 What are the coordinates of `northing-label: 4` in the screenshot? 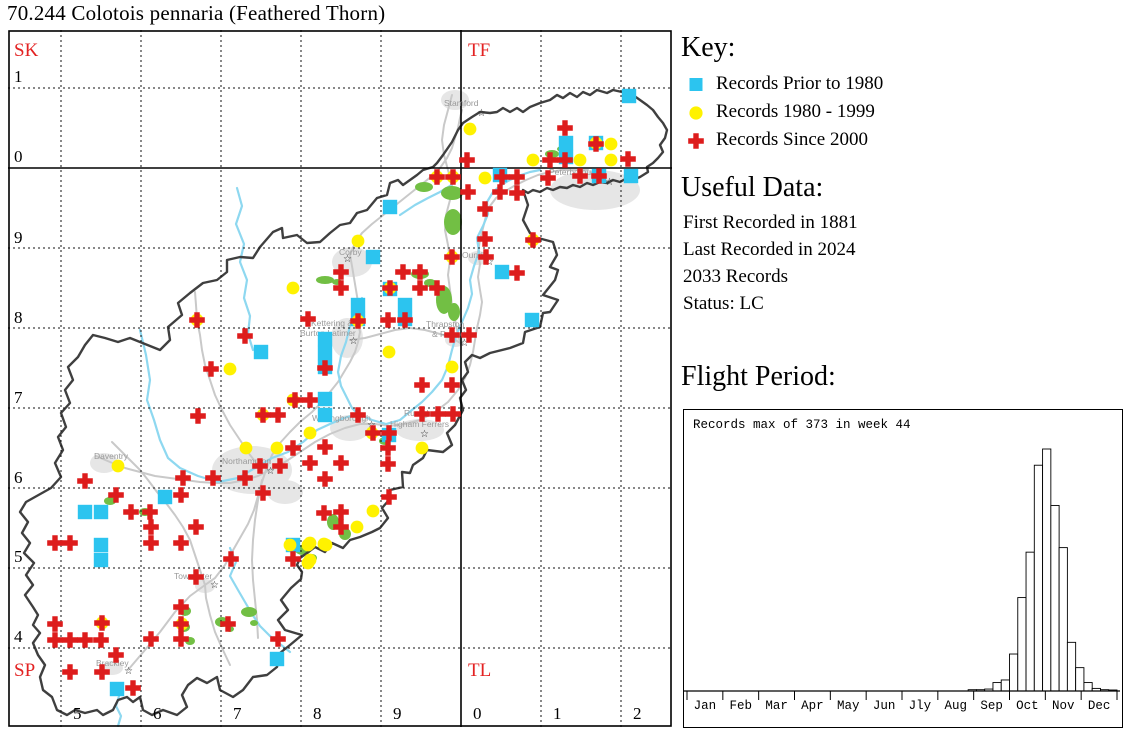 It's located at (18, 636).